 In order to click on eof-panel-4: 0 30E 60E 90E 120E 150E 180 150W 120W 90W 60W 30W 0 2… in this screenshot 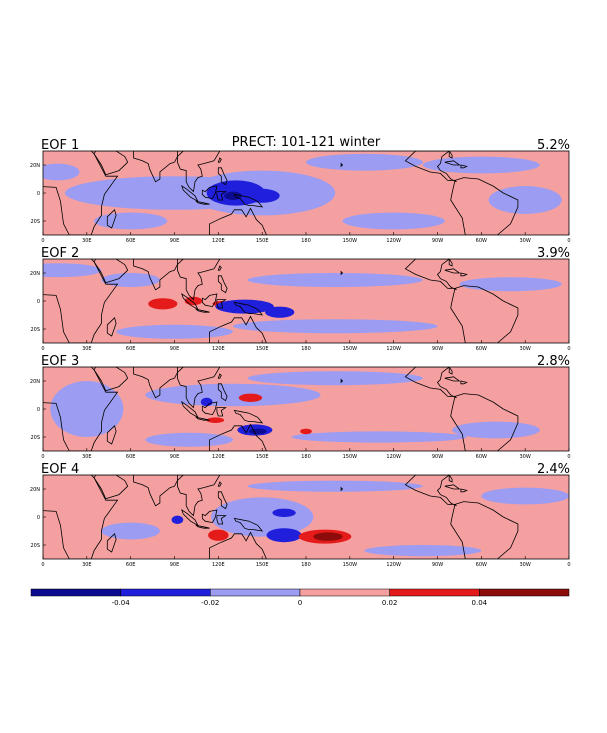, I will do `click(300, 515)`.